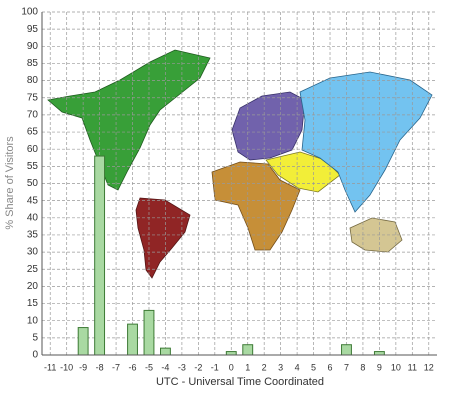  Describe the element at coordinates (346, 367) in the screenshot. I see `x-tick-label: 7` at that location.